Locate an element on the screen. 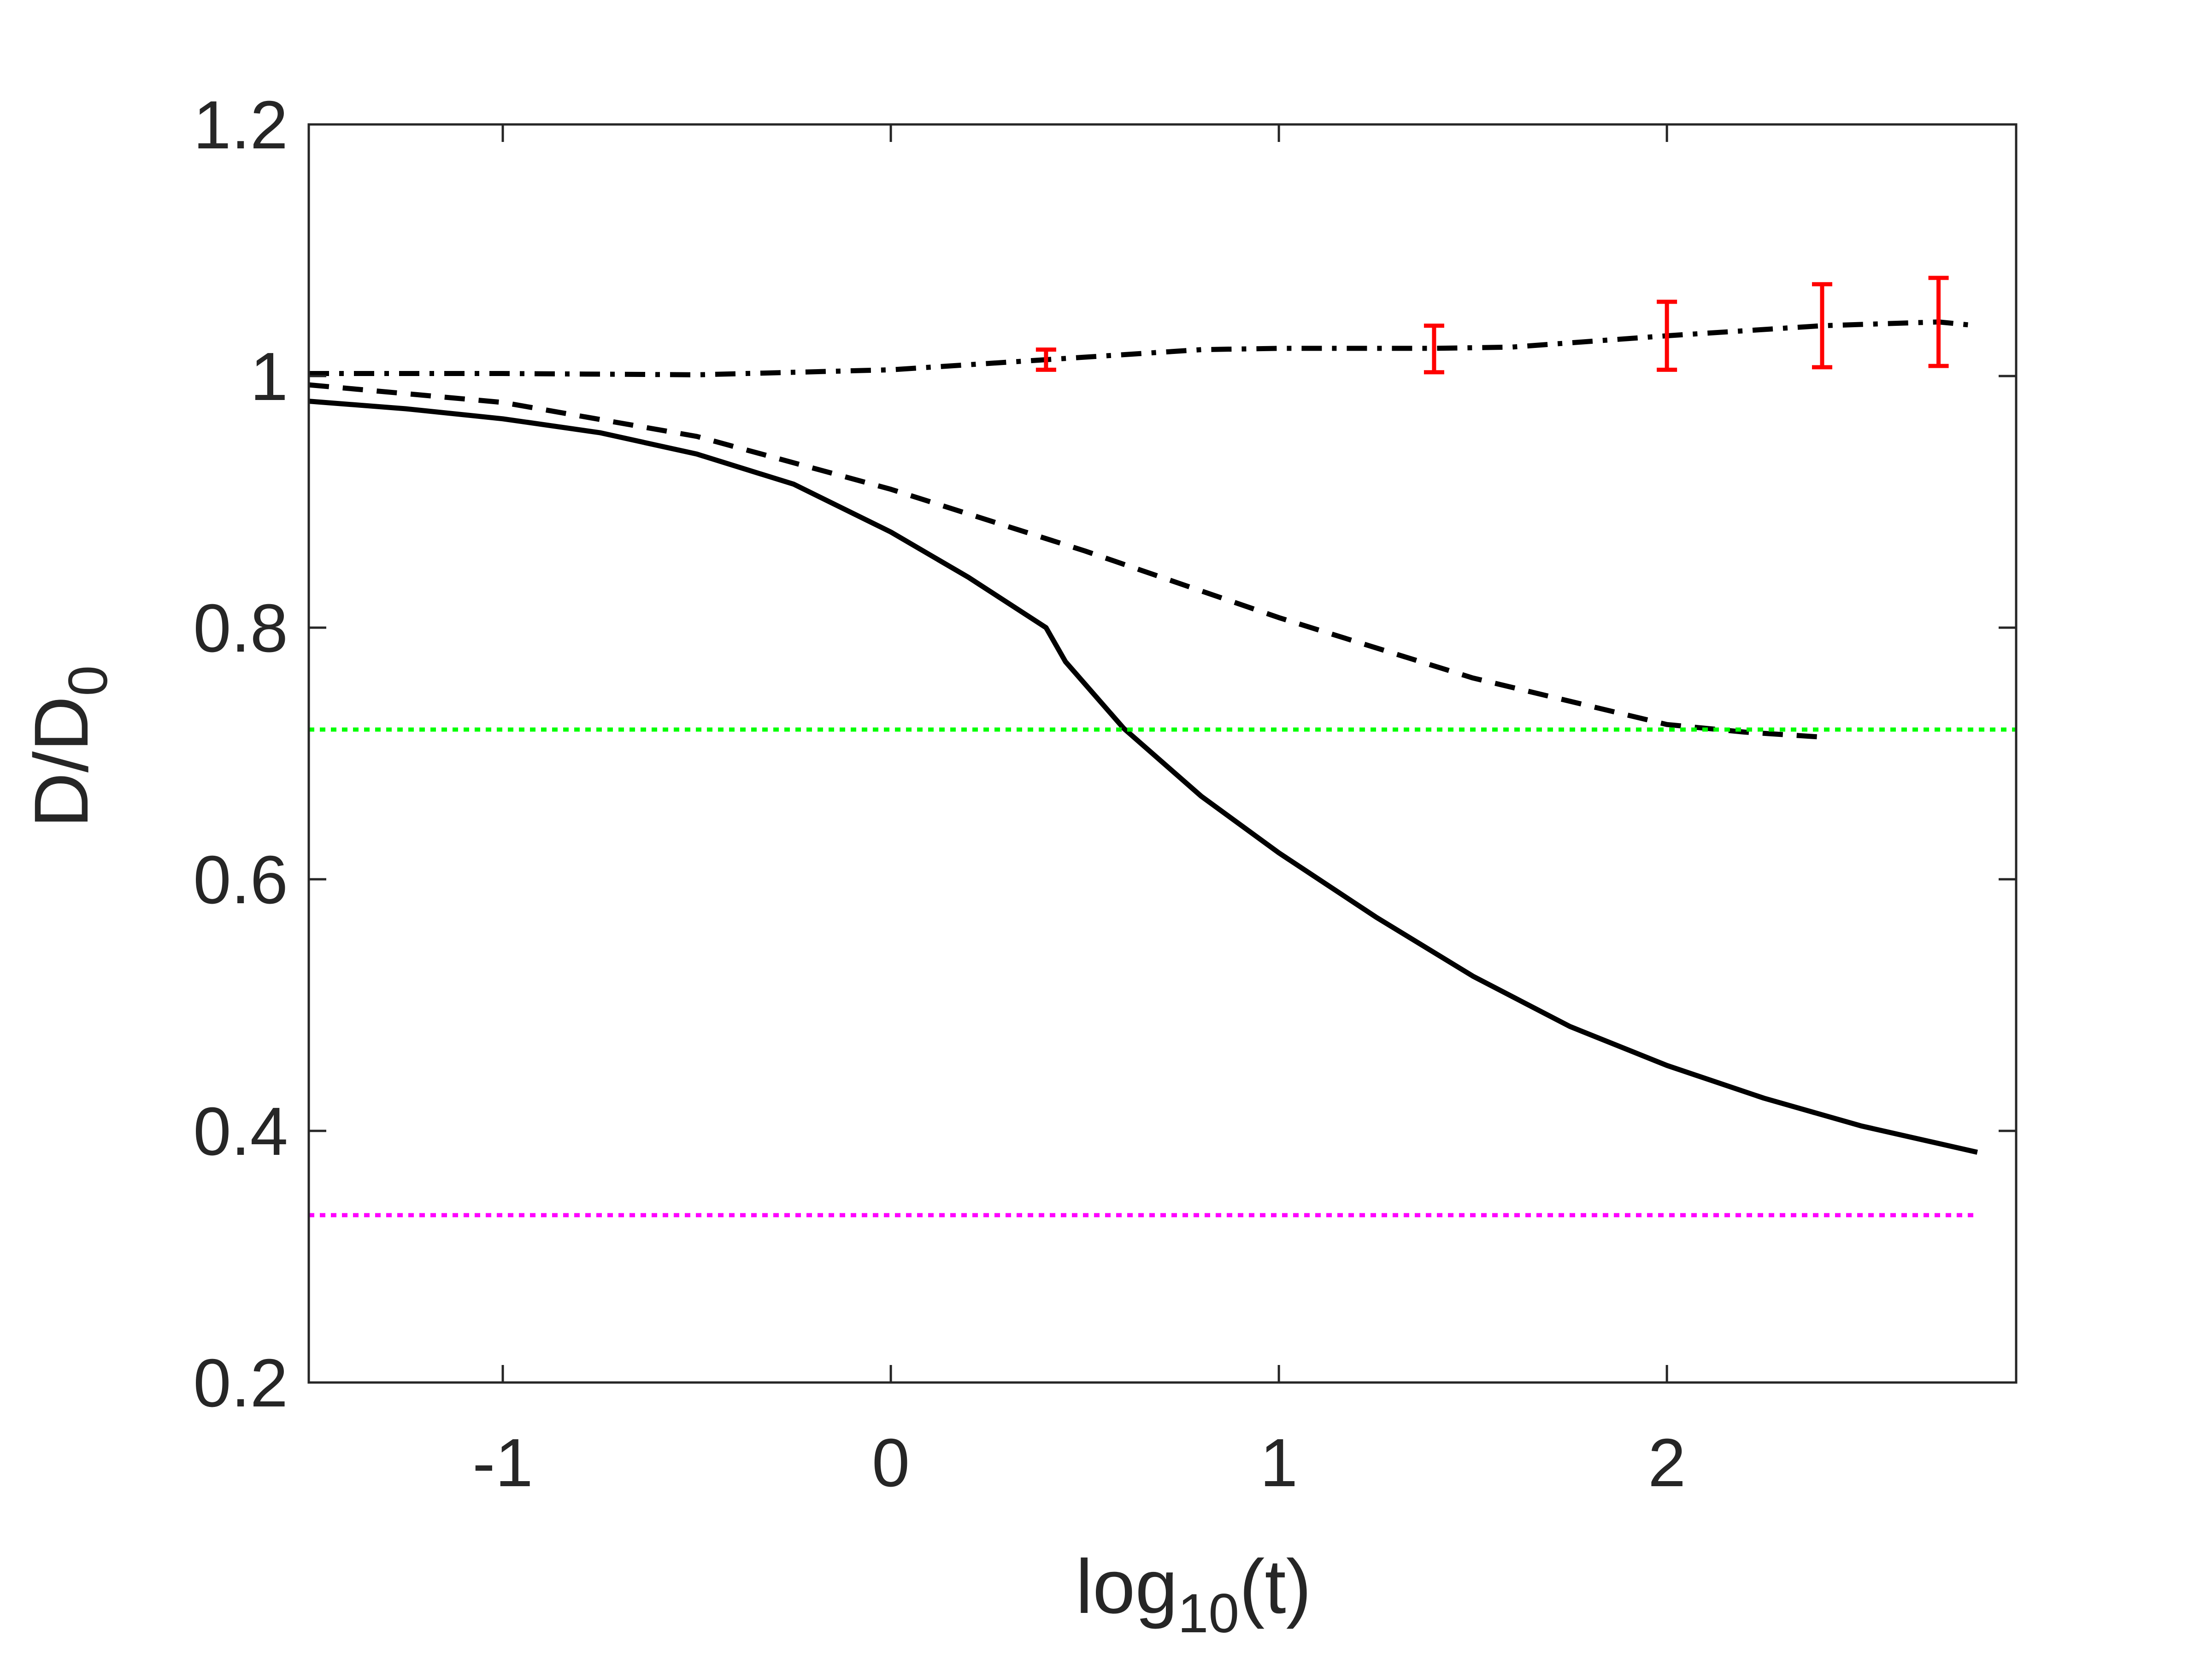  y-tick-label: 1 is located at coordinates (269, 377).